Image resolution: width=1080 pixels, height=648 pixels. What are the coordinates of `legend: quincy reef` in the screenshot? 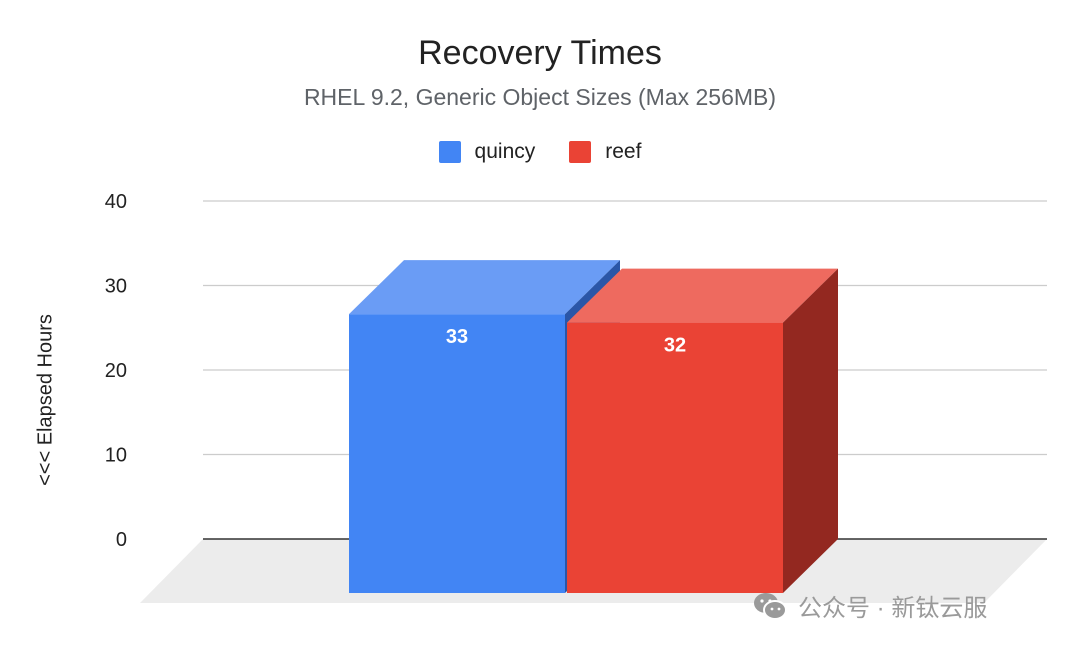 It's located at (540, 152).